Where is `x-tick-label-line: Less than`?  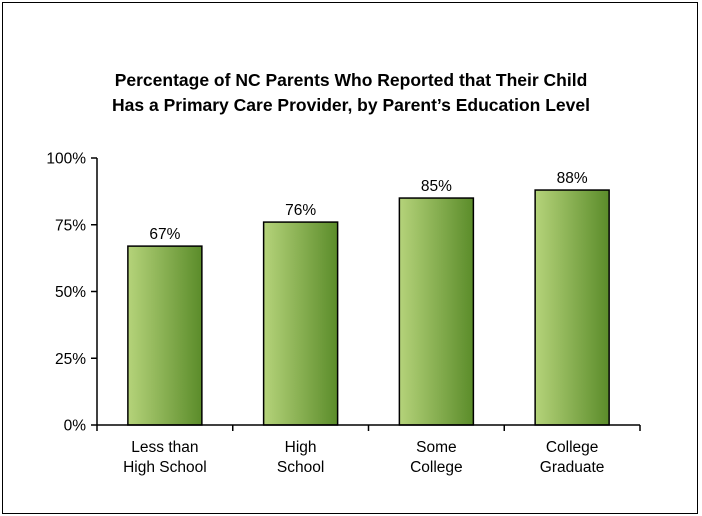 x-tick-label-line: Less than is located at coordinates (164, 447).